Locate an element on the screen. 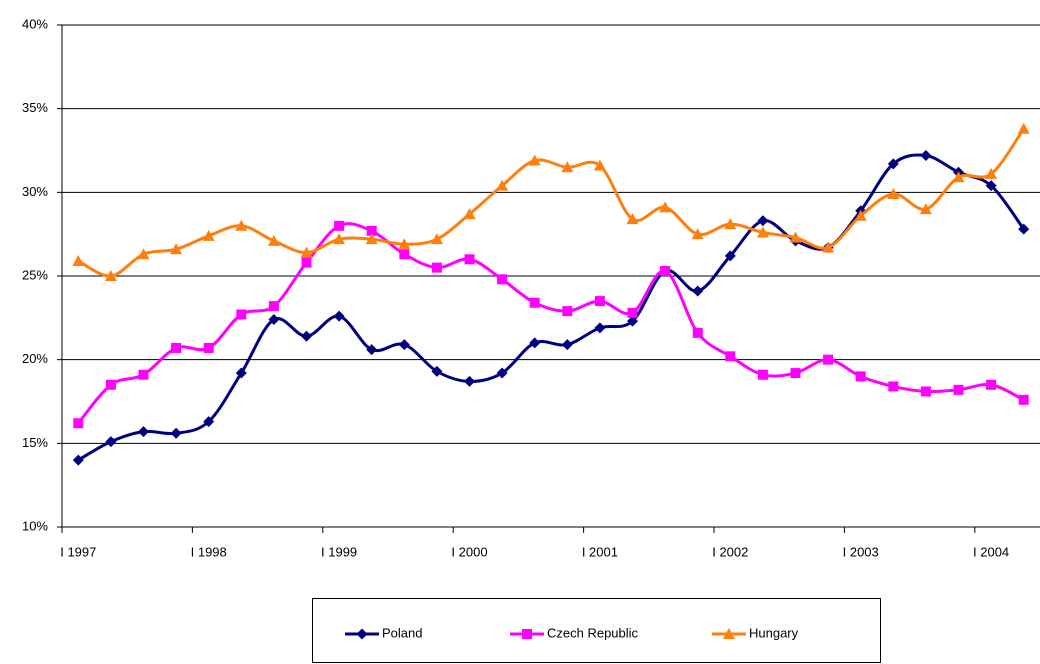 This screenshot has height=664, width=1040. x-tick-label: I 1998 is located at coordinates (209, 551).